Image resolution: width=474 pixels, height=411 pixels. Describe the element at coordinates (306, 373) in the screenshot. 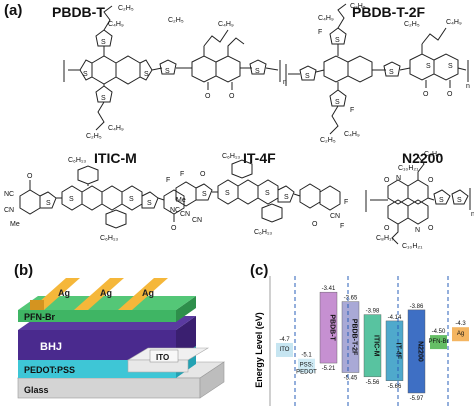

I see `material-label-pss-pedot: PEDOT` at that location.